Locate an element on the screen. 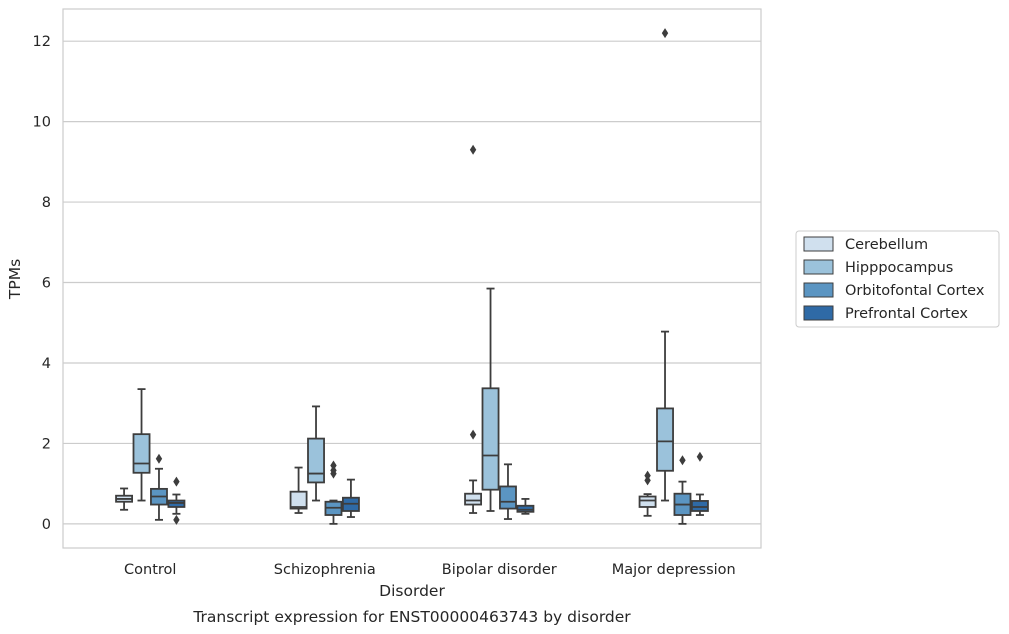 This screenshot has width=1009, height=634. x-tick-label: Schizophrenia is located at coordinates (325, 570).